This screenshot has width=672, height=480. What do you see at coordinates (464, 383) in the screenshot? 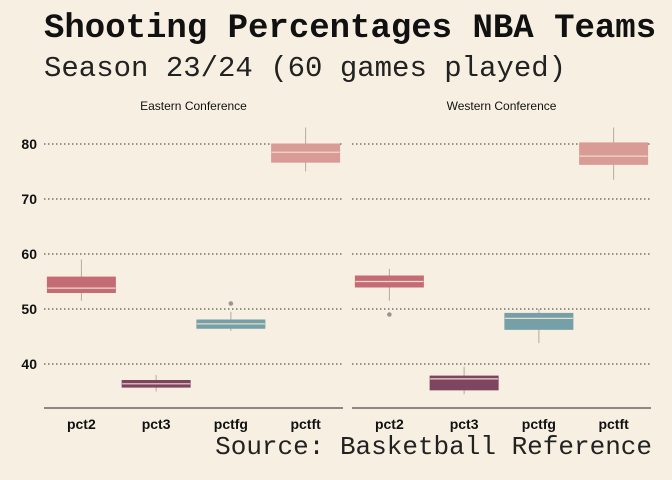
I see `box-pct3` at bounding box center [464, 383].